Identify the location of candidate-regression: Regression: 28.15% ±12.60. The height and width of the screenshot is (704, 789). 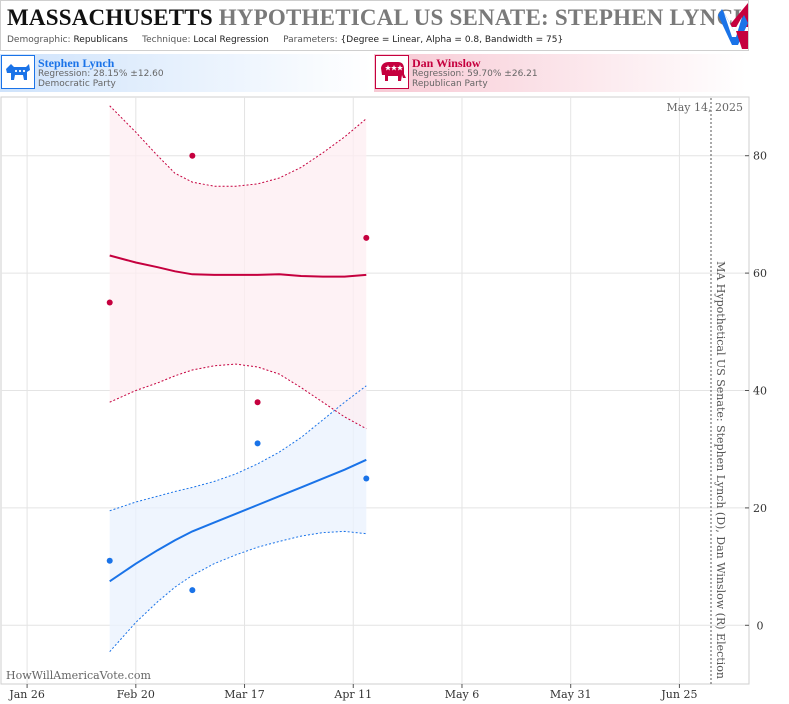
(101, 74).